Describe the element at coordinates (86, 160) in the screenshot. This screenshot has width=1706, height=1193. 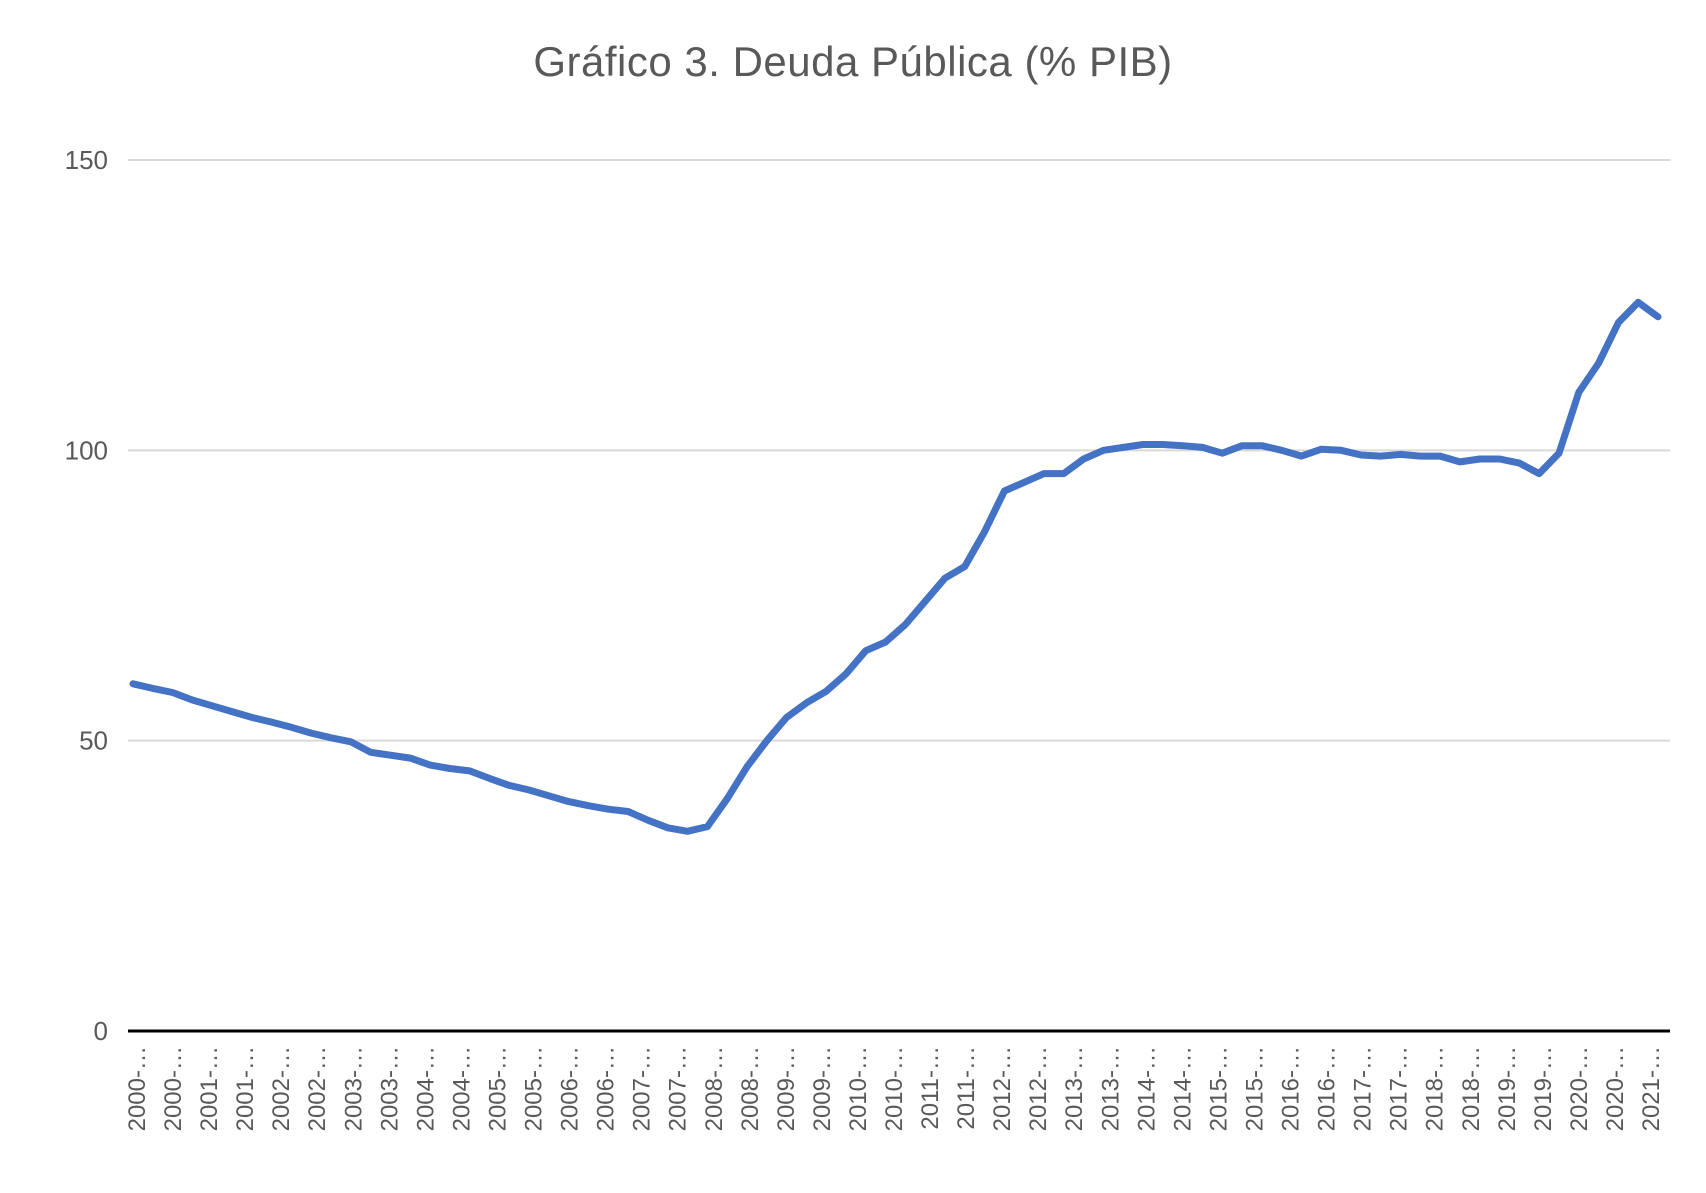
I see `y-tick-label: 150` at that location.